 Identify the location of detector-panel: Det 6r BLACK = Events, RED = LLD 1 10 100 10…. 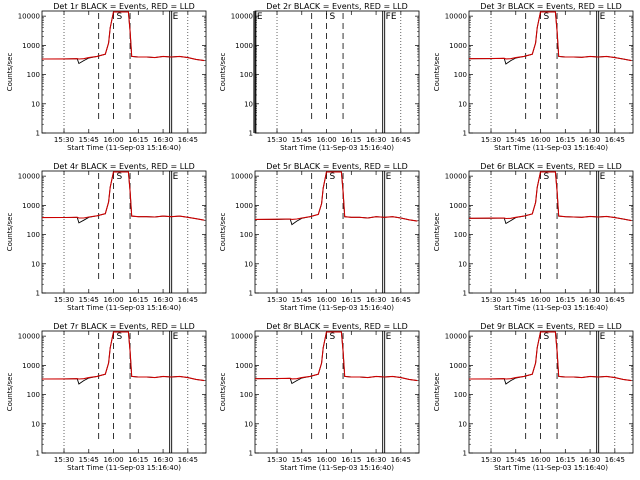
(533, 240).